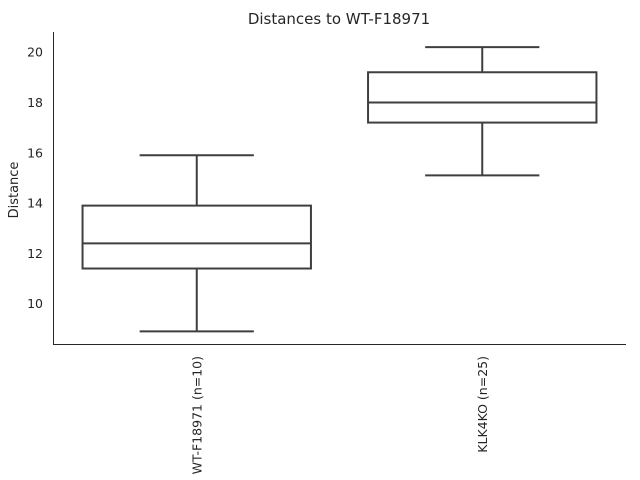  What do you see at coordinates (35, 152) in the screenshot?
I see `y-tick-label: 16` at bounding box center [35, 152].